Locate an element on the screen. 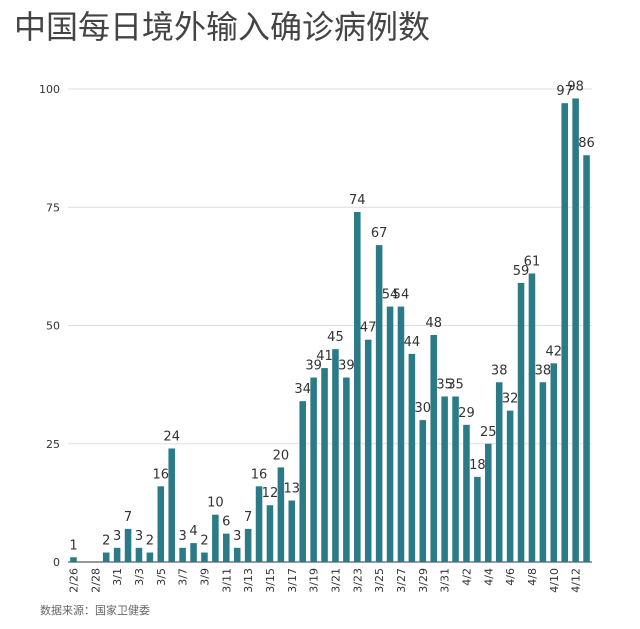  x-tick-label: 2/26 is located at coordinates (73, 580).